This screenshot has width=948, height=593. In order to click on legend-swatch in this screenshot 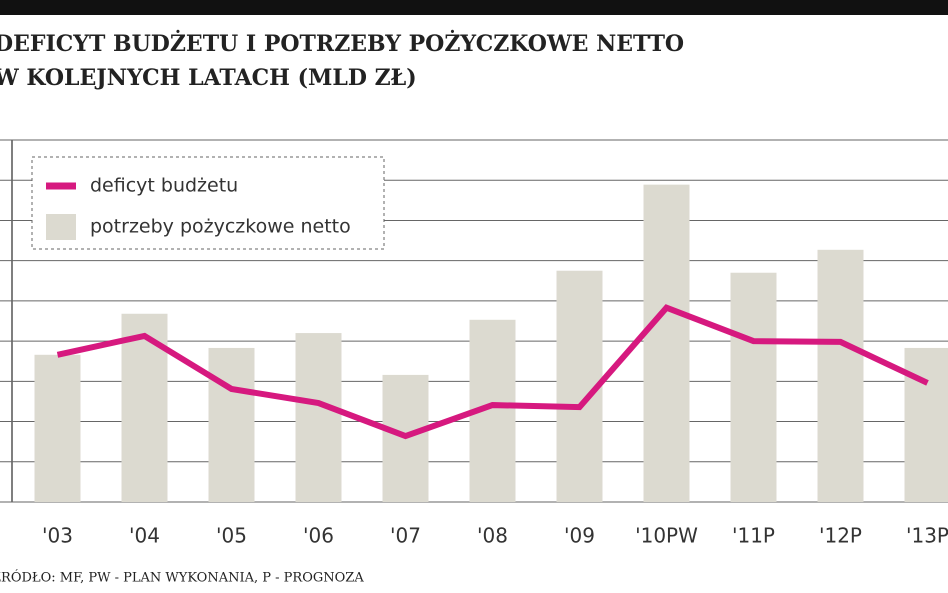, I will do `click(61, 227)`.